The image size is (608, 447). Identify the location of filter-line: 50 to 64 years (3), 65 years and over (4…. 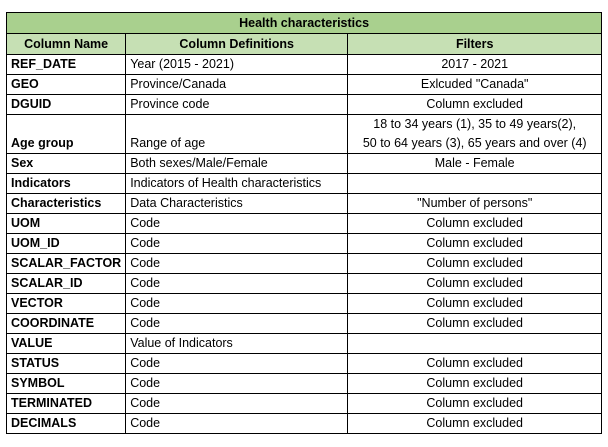
(474, 143).